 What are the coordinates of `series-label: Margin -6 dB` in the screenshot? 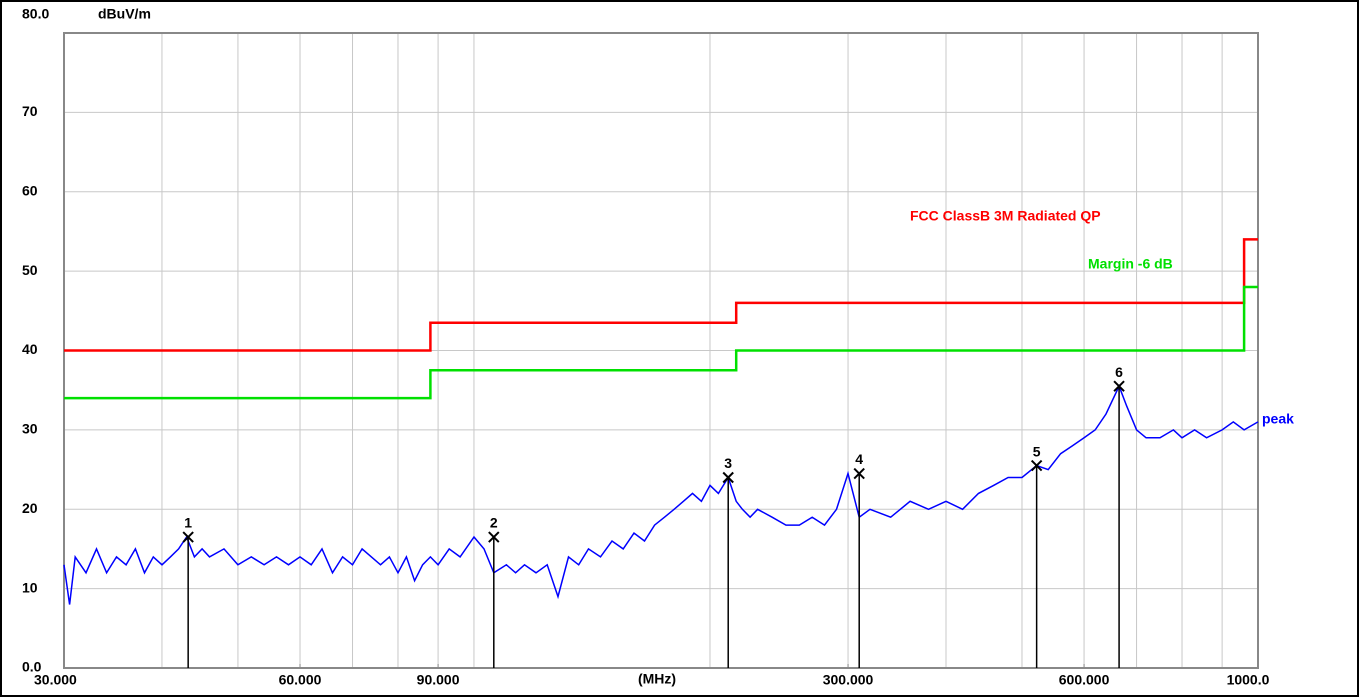 It's located at (1130, 264).